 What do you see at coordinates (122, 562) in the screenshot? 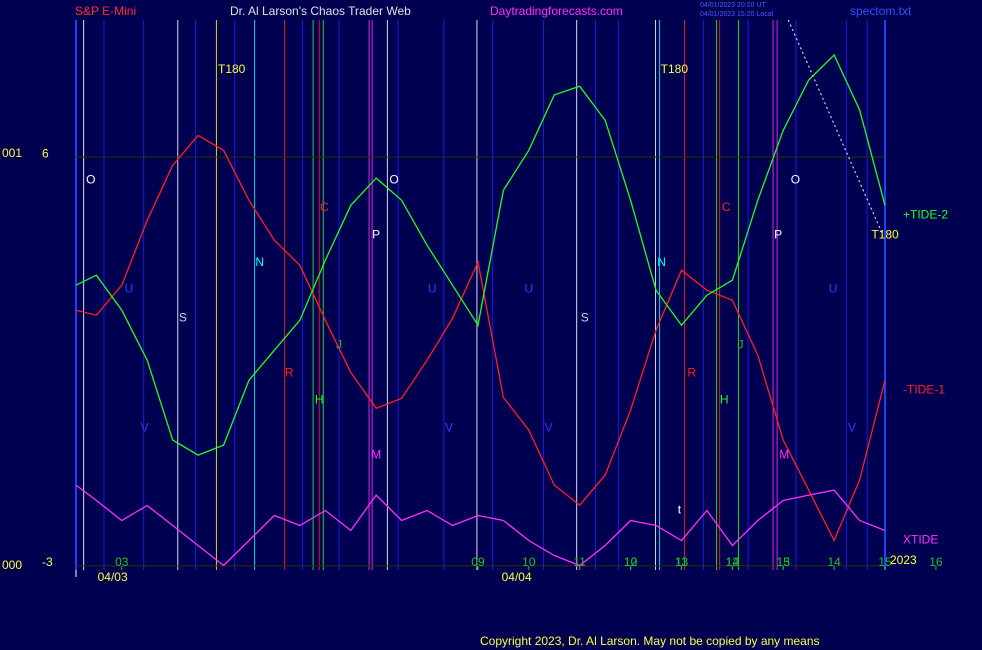
I see `x-tick-label: 03` at bounding box center [122, 562].